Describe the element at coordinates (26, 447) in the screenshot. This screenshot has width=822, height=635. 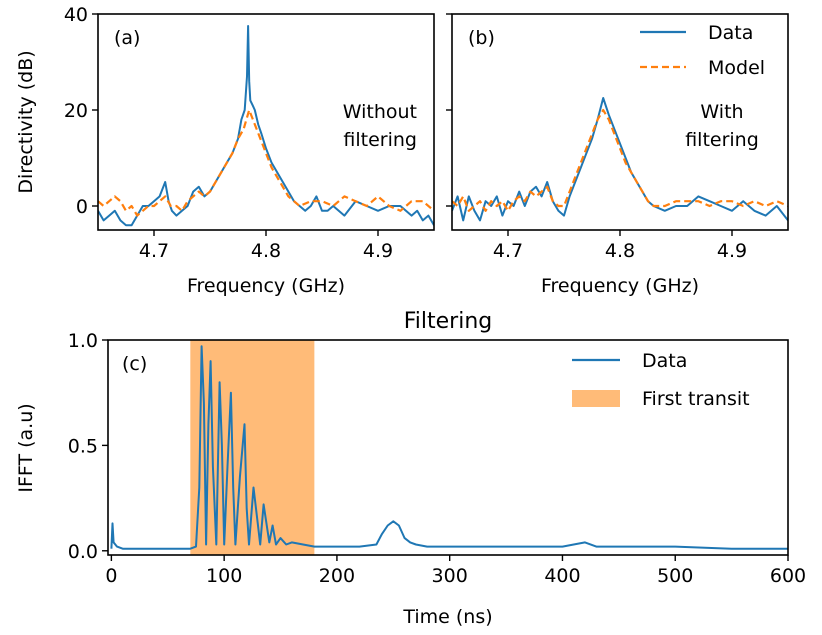
I see `panel-c-ylabel: IFFT (a.u)` at that location.